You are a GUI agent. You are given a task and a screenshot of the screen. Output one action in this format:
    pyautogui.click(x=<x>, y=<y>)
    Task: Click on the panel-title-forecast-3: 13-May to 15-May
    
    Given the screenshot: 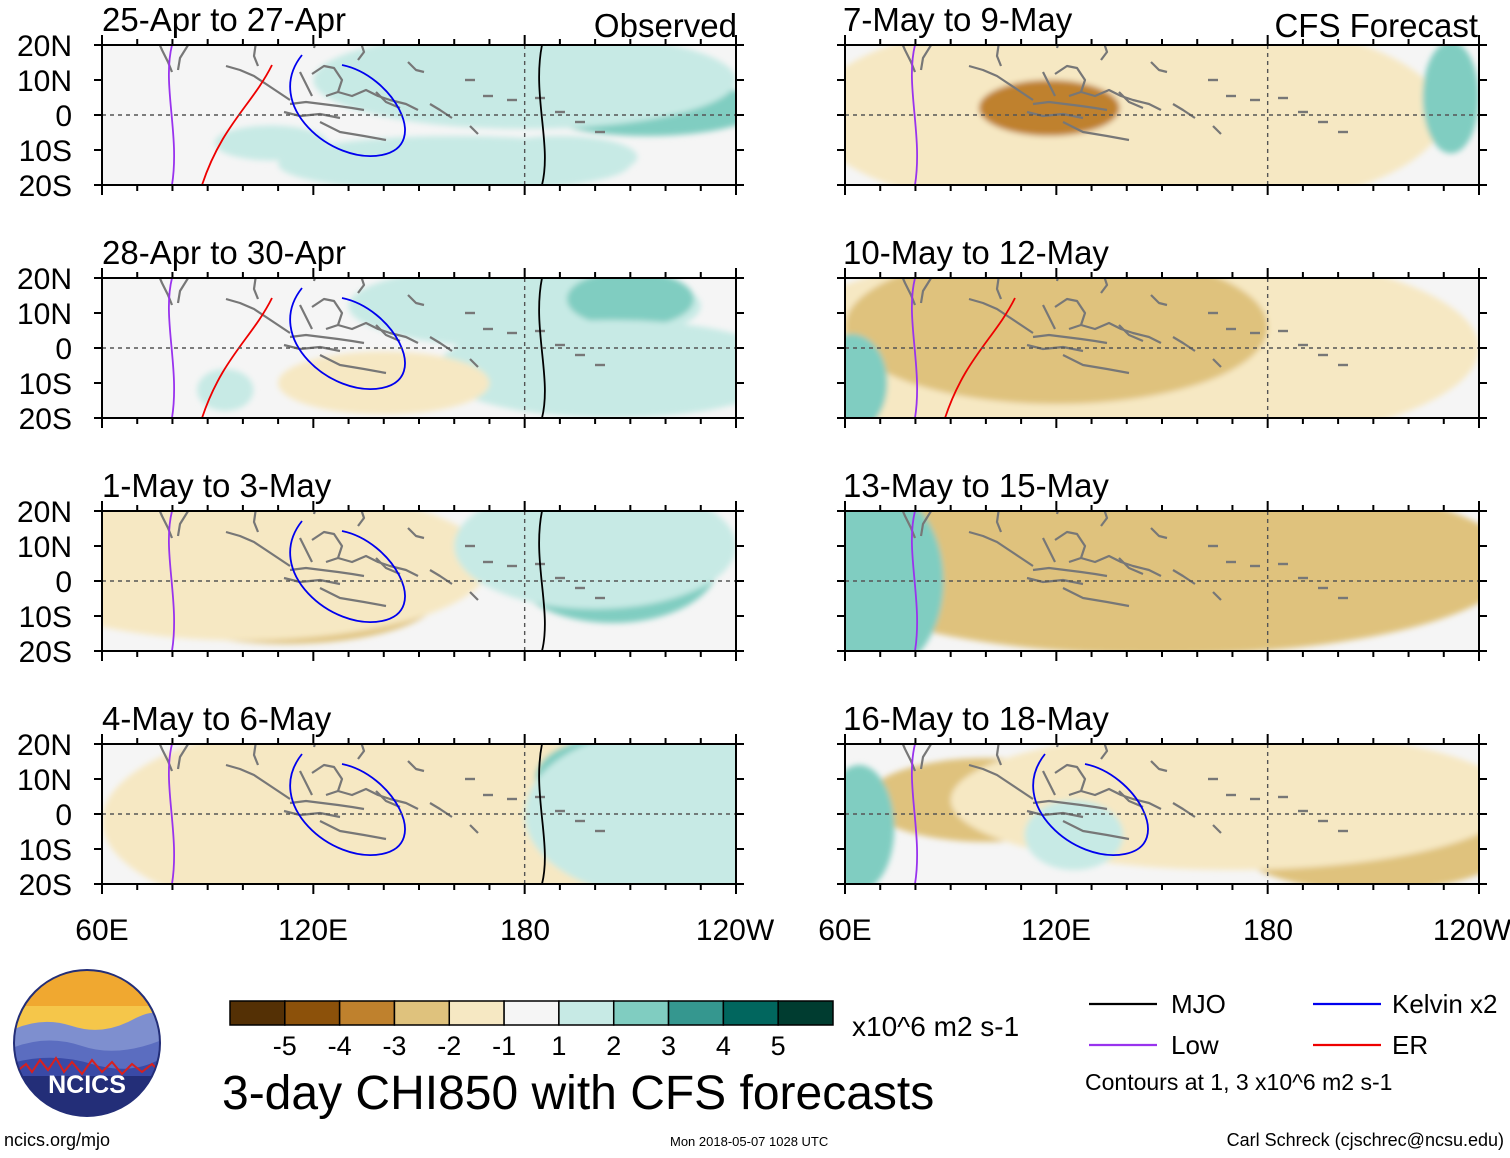 What is the action you would take?
    pyautogui.click(x=976, y=485)
    